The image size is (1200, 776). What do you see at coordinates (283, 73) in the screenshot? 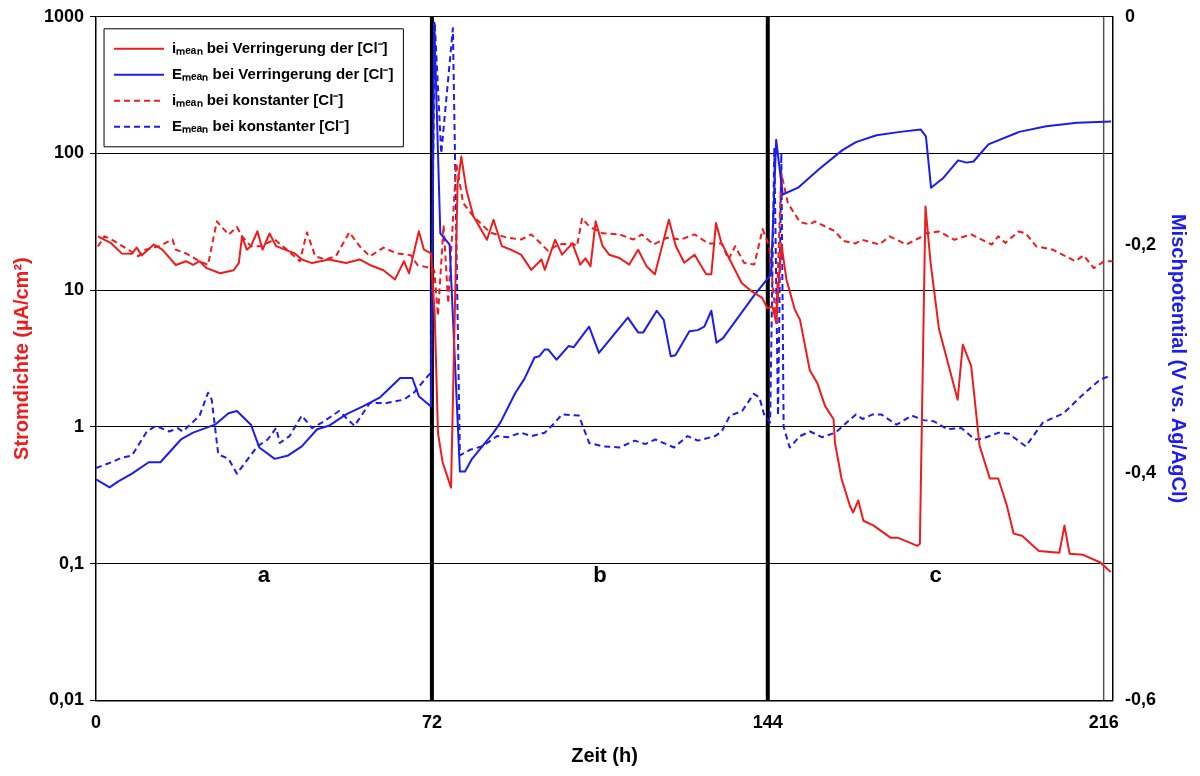
I see `legend-label: Eₘₑₐₙ bei Verringerung der [Cl⁻]` at bounding box center [283, 73].